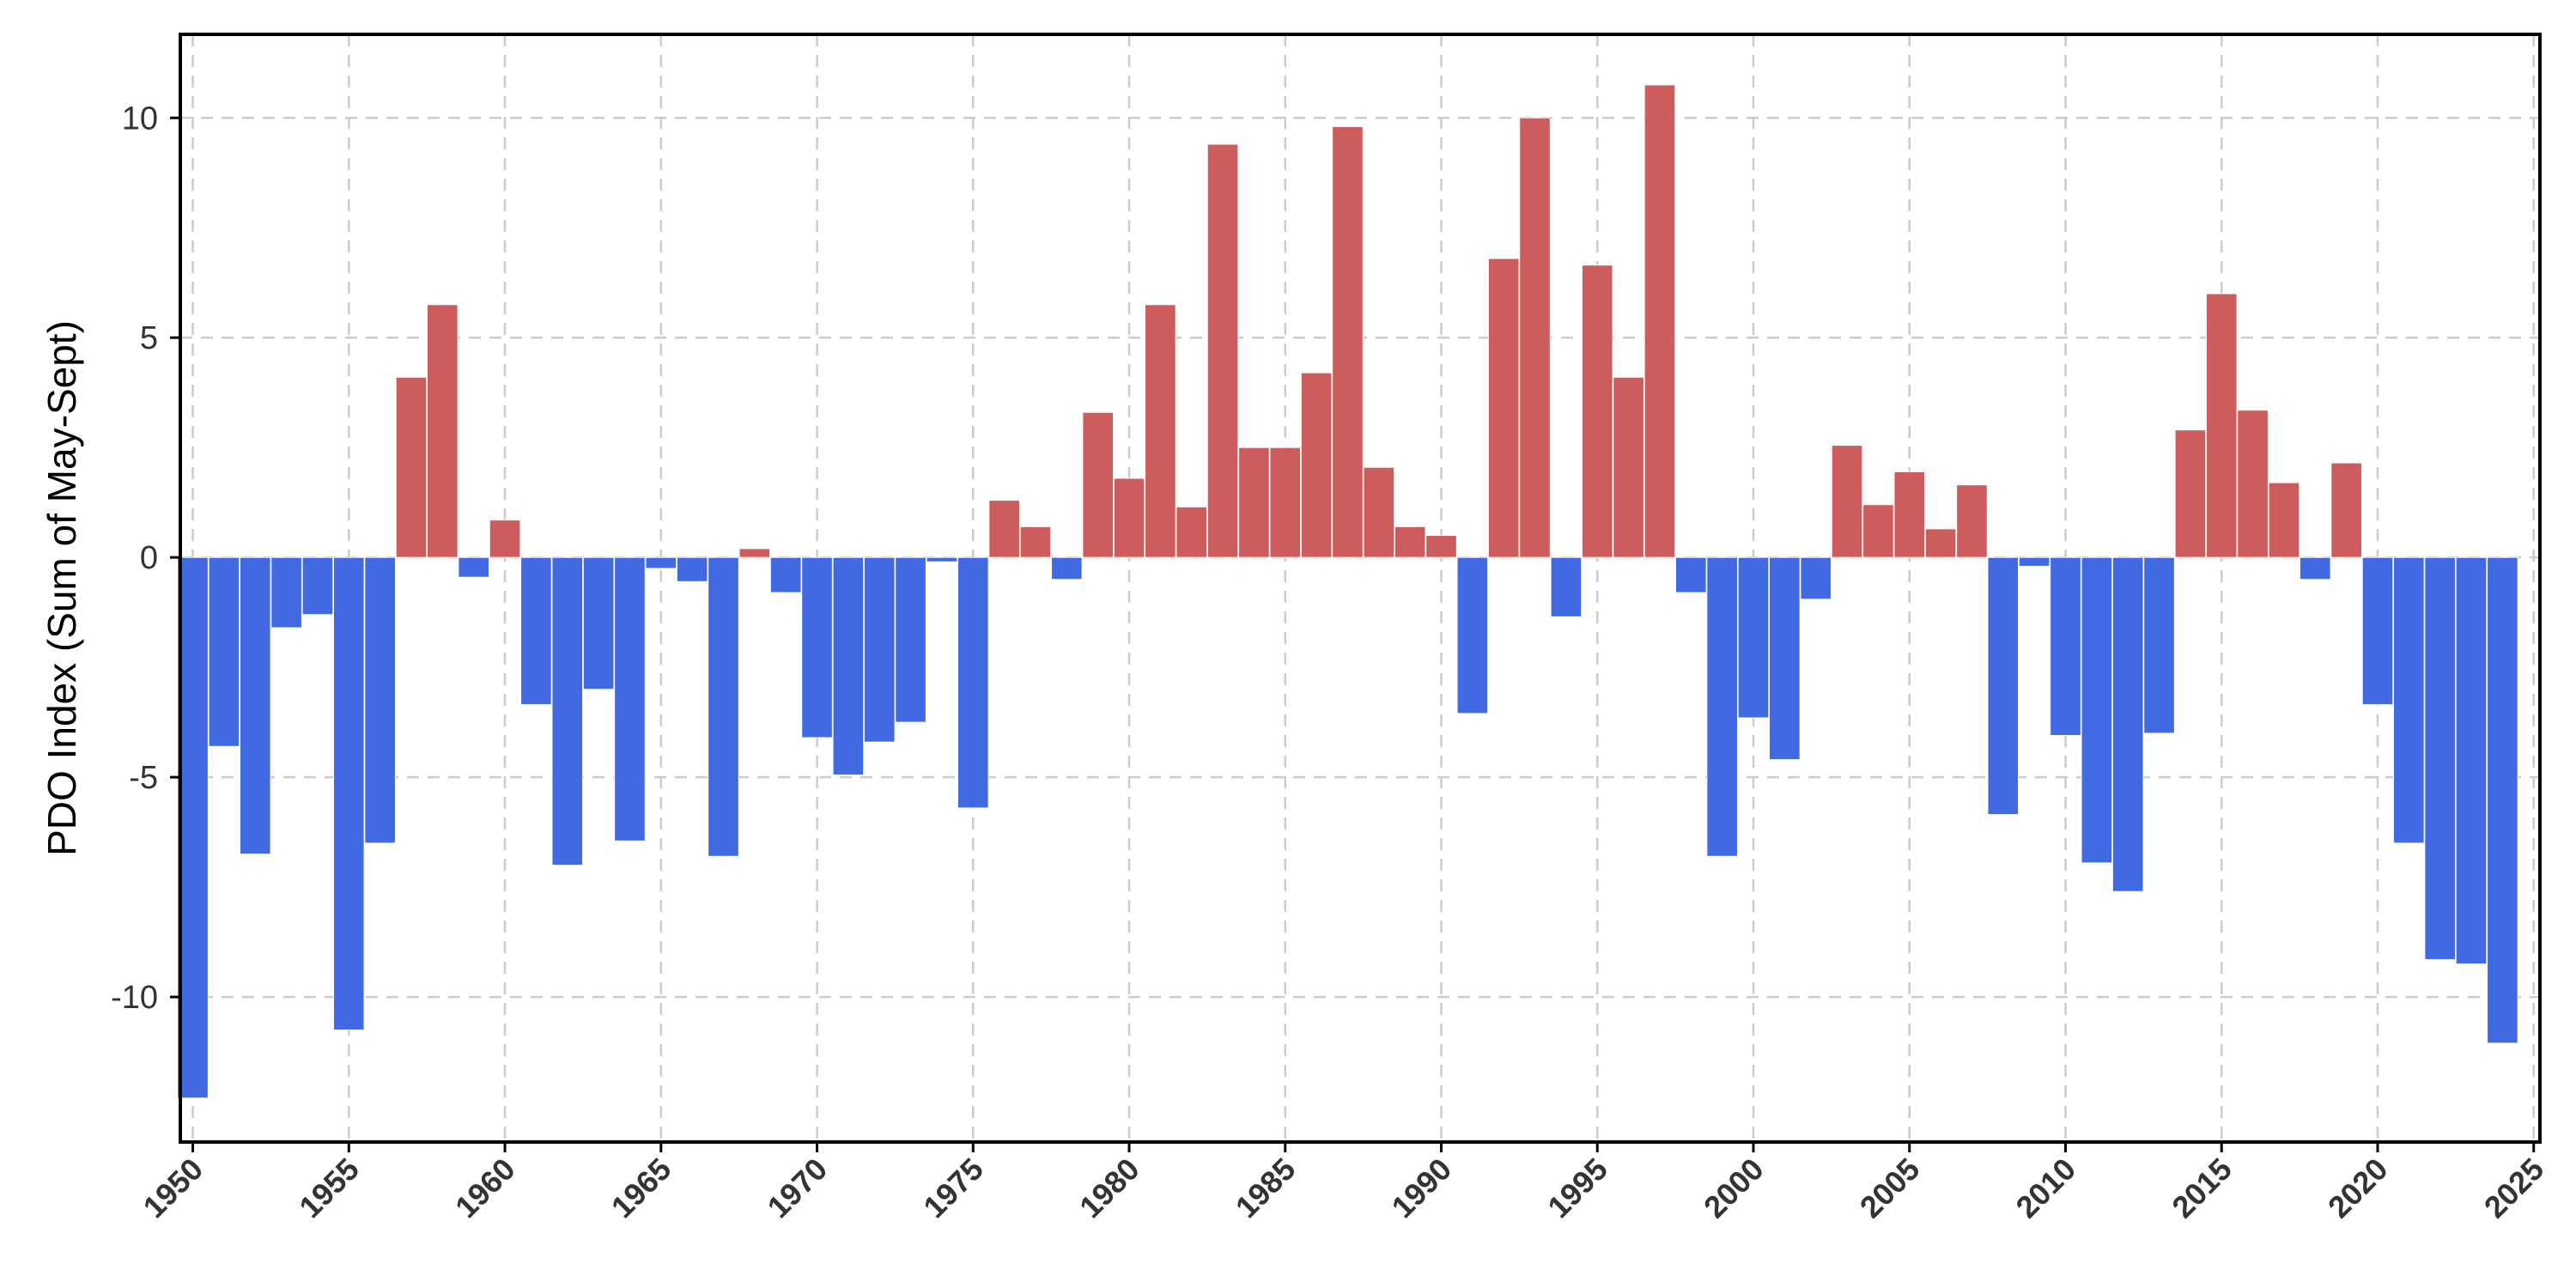 This screenshot has height=1288, width=2576. What do you see at coordinates (143, 778) in the screenshot?
I see `y-tick-label-1: -5` at bounding box center [143, 778].